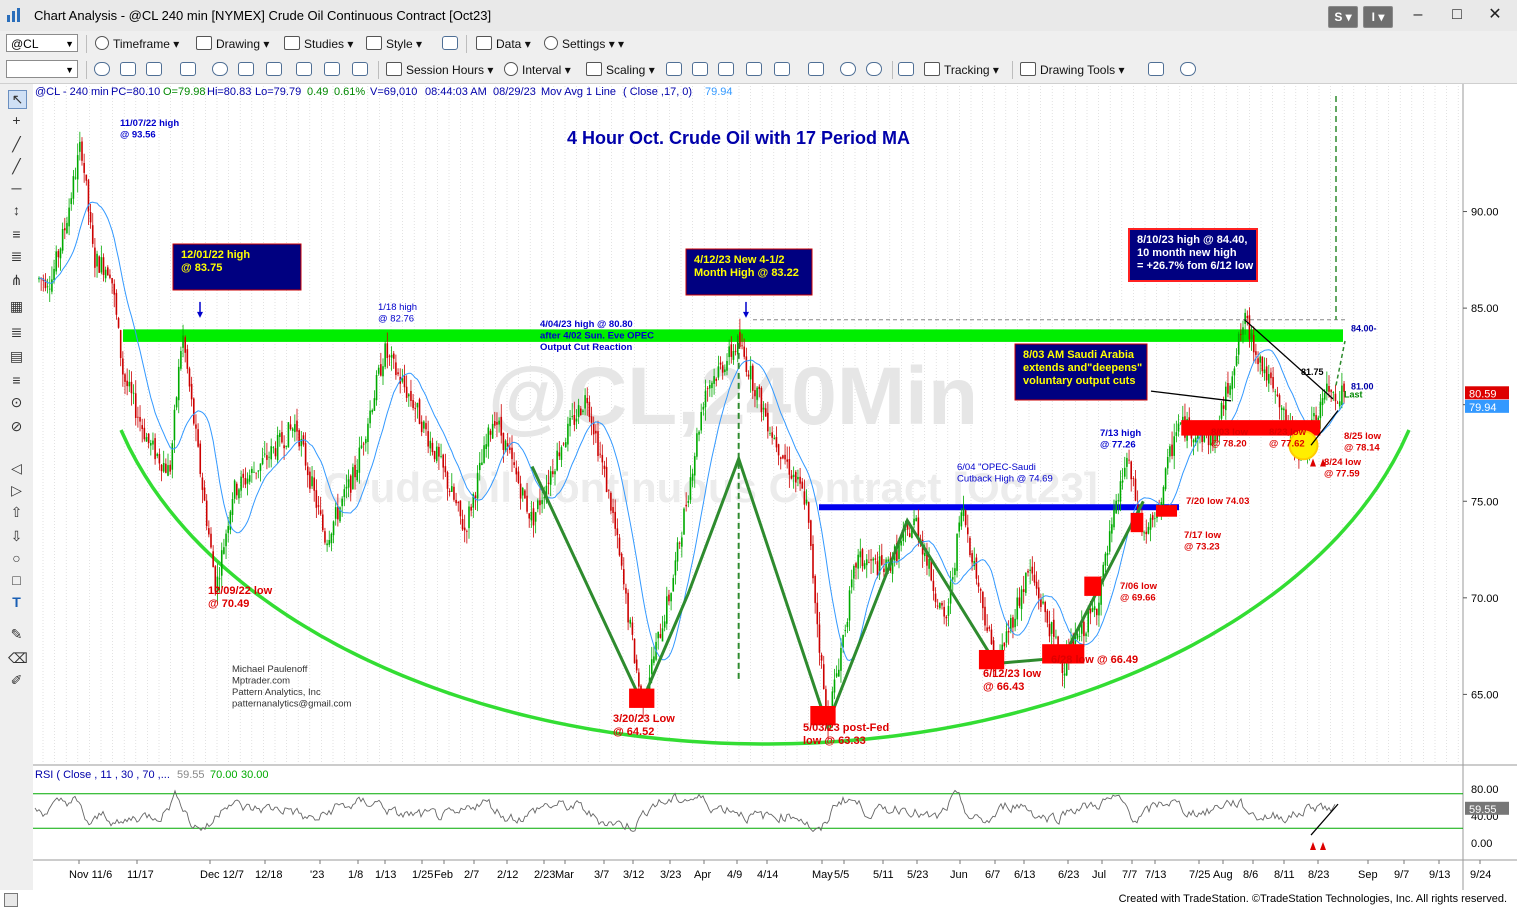  Describe the element at coordinates (128, 69) in the screenshot. I see `chart-type-icon` at that location.